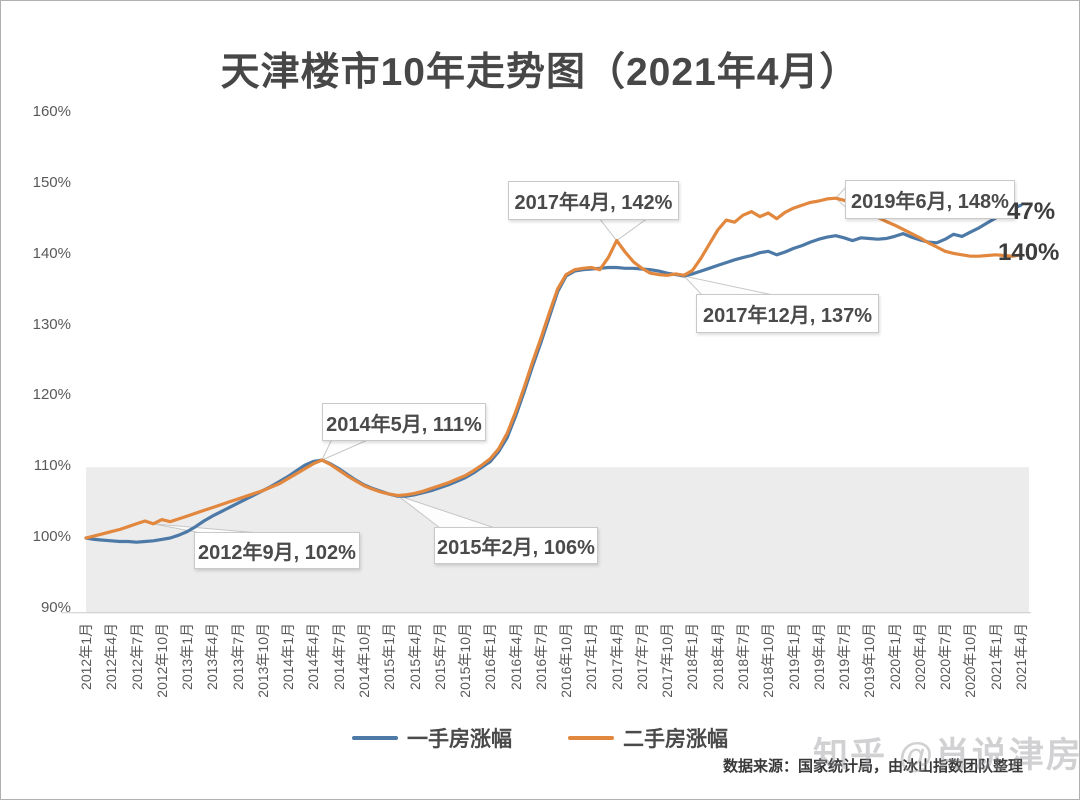  What do you see at coordinates (787, 313) in the screenshot?
I see `annotation-2017-12: 2017年12月, 137%` at bounding box center [787, 313].